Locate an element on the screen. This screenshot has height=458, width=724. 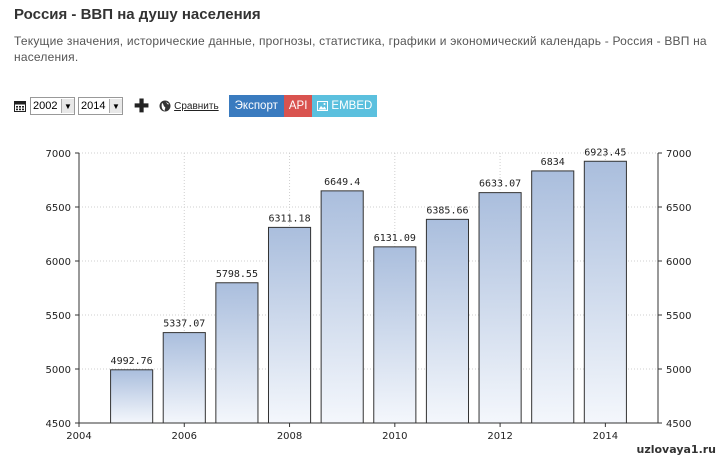
data-label-2011: 6385.66 is located at coordinates (447, 210).